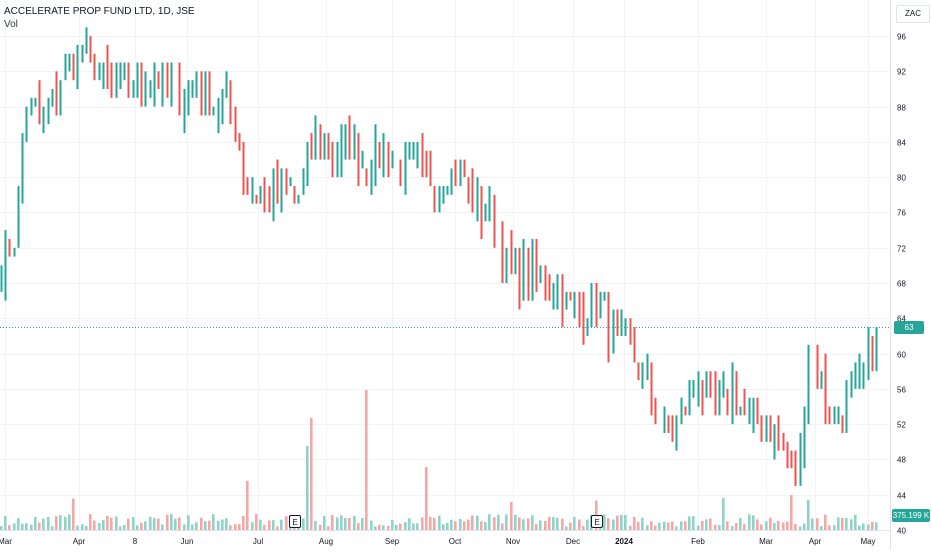 The width and height of the screenshot is (932, 555). What do you see at coordinates (901, 178) in the screenshot?
I see `price-tick-label: 80` at bounding box center [901, 178].